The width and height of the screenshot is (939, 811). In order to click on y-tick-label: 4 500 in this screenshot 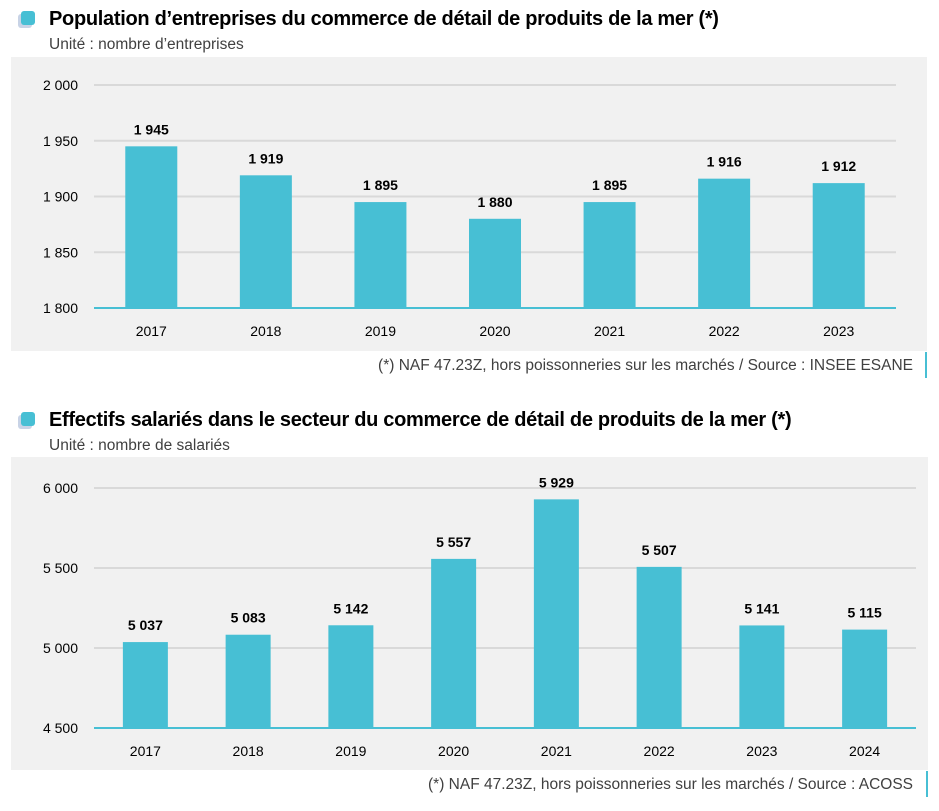, I will do `click(60, 728)`.